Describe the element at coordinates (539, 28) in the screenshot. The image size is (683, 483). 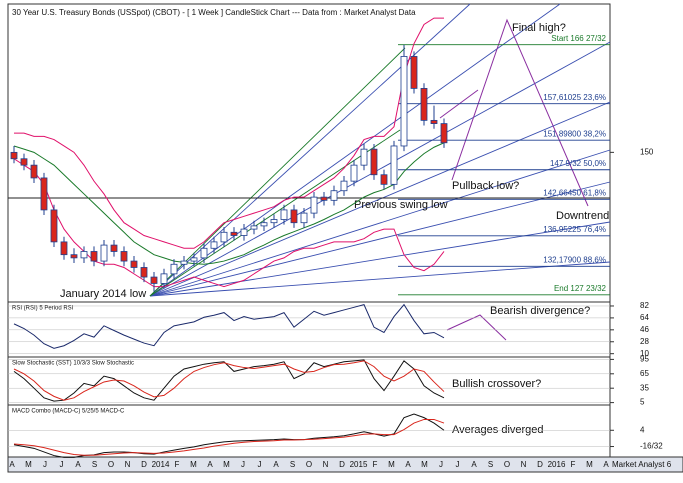
I see `annotation: Final high?` at that location.